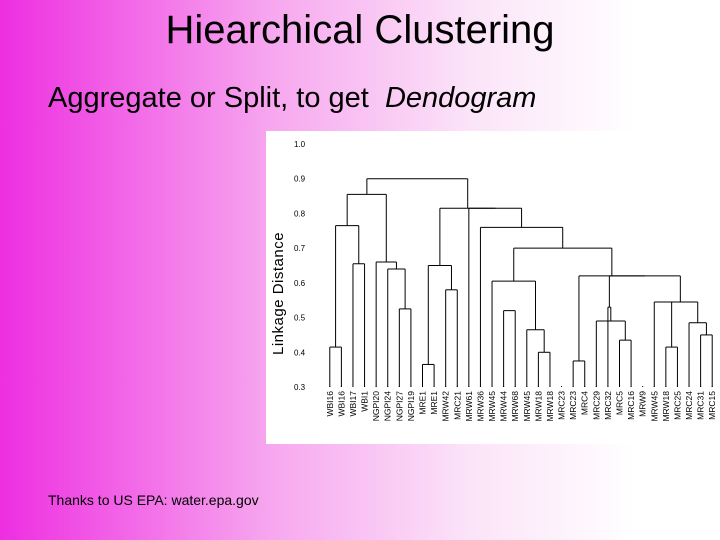 The image size is (720, 540). What do you see at coordinates (300, 352) in the screenshot?
I see `y-tick-label: 0.4` at bounding box center [300, 352].